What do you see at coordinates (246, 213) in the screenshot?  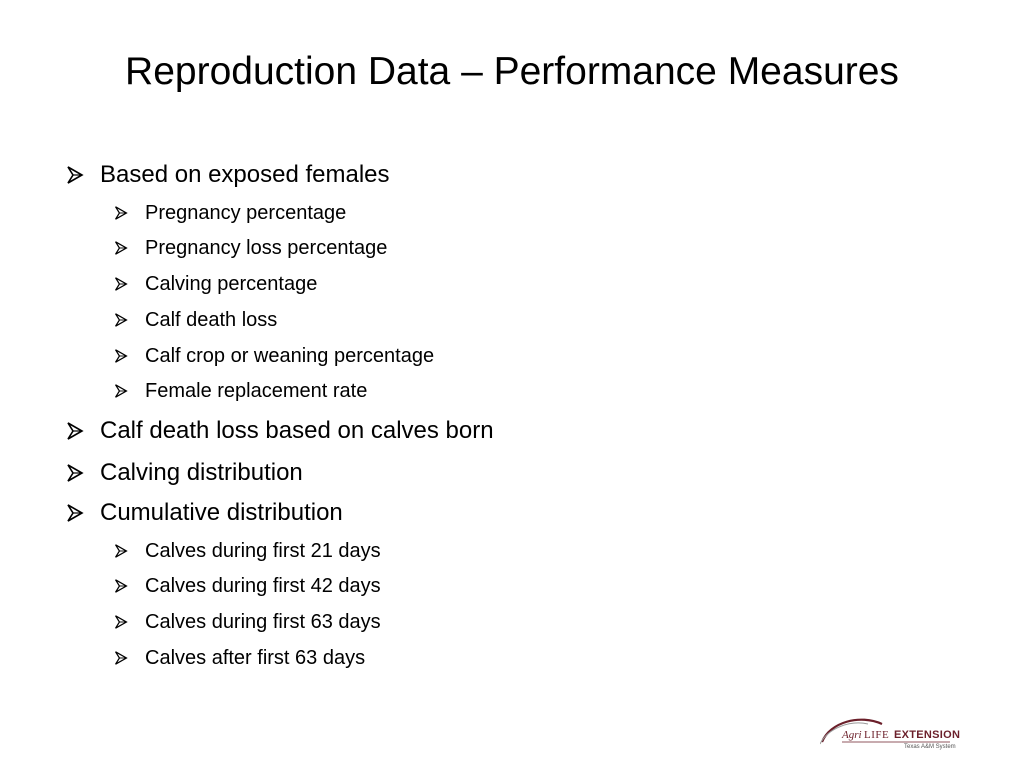 I see `bullet-text: Pregnancy percentage` at bounding box center [246, 213].